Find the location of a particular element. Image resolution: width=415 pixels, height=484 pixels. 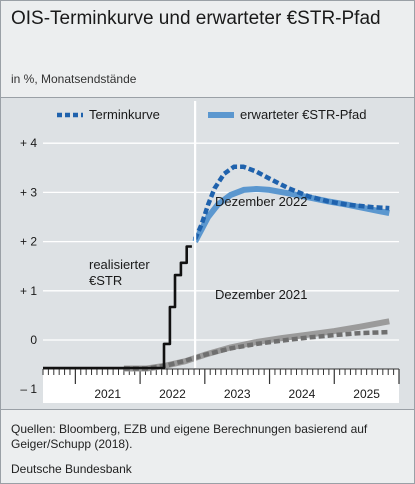

series-realisiert is located at coordinates (117, 307).